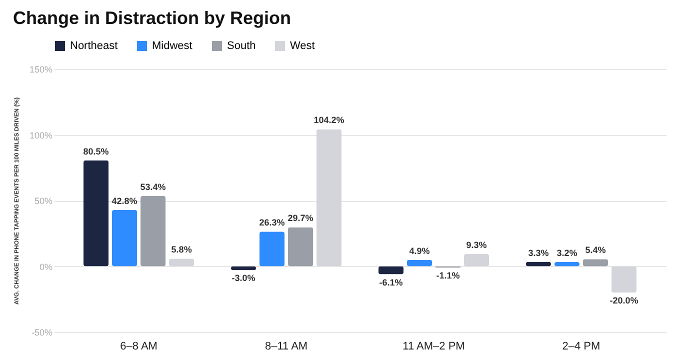  Describe the element at coordinates (272, 223) in the screenshot. I see `data-label: 26.3%` at that location.